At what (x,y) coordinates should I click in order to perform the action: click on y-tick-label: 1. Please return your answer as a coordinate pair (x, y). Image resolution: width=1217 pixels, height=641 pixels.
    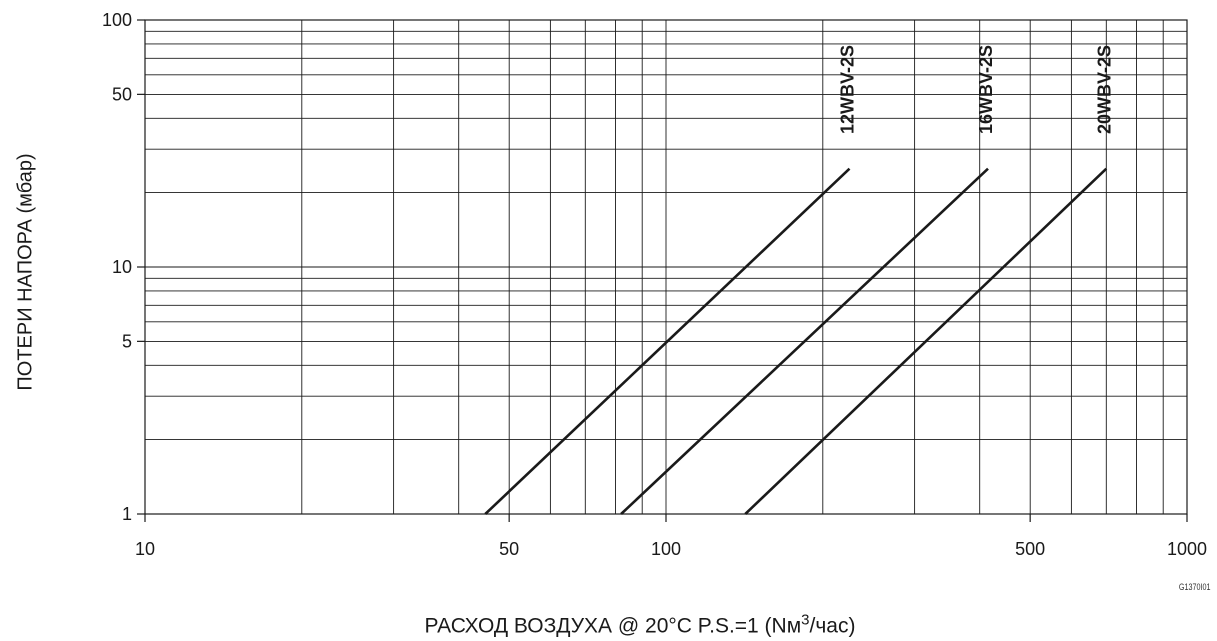
    Looking at the image, I should click on (127, 514).